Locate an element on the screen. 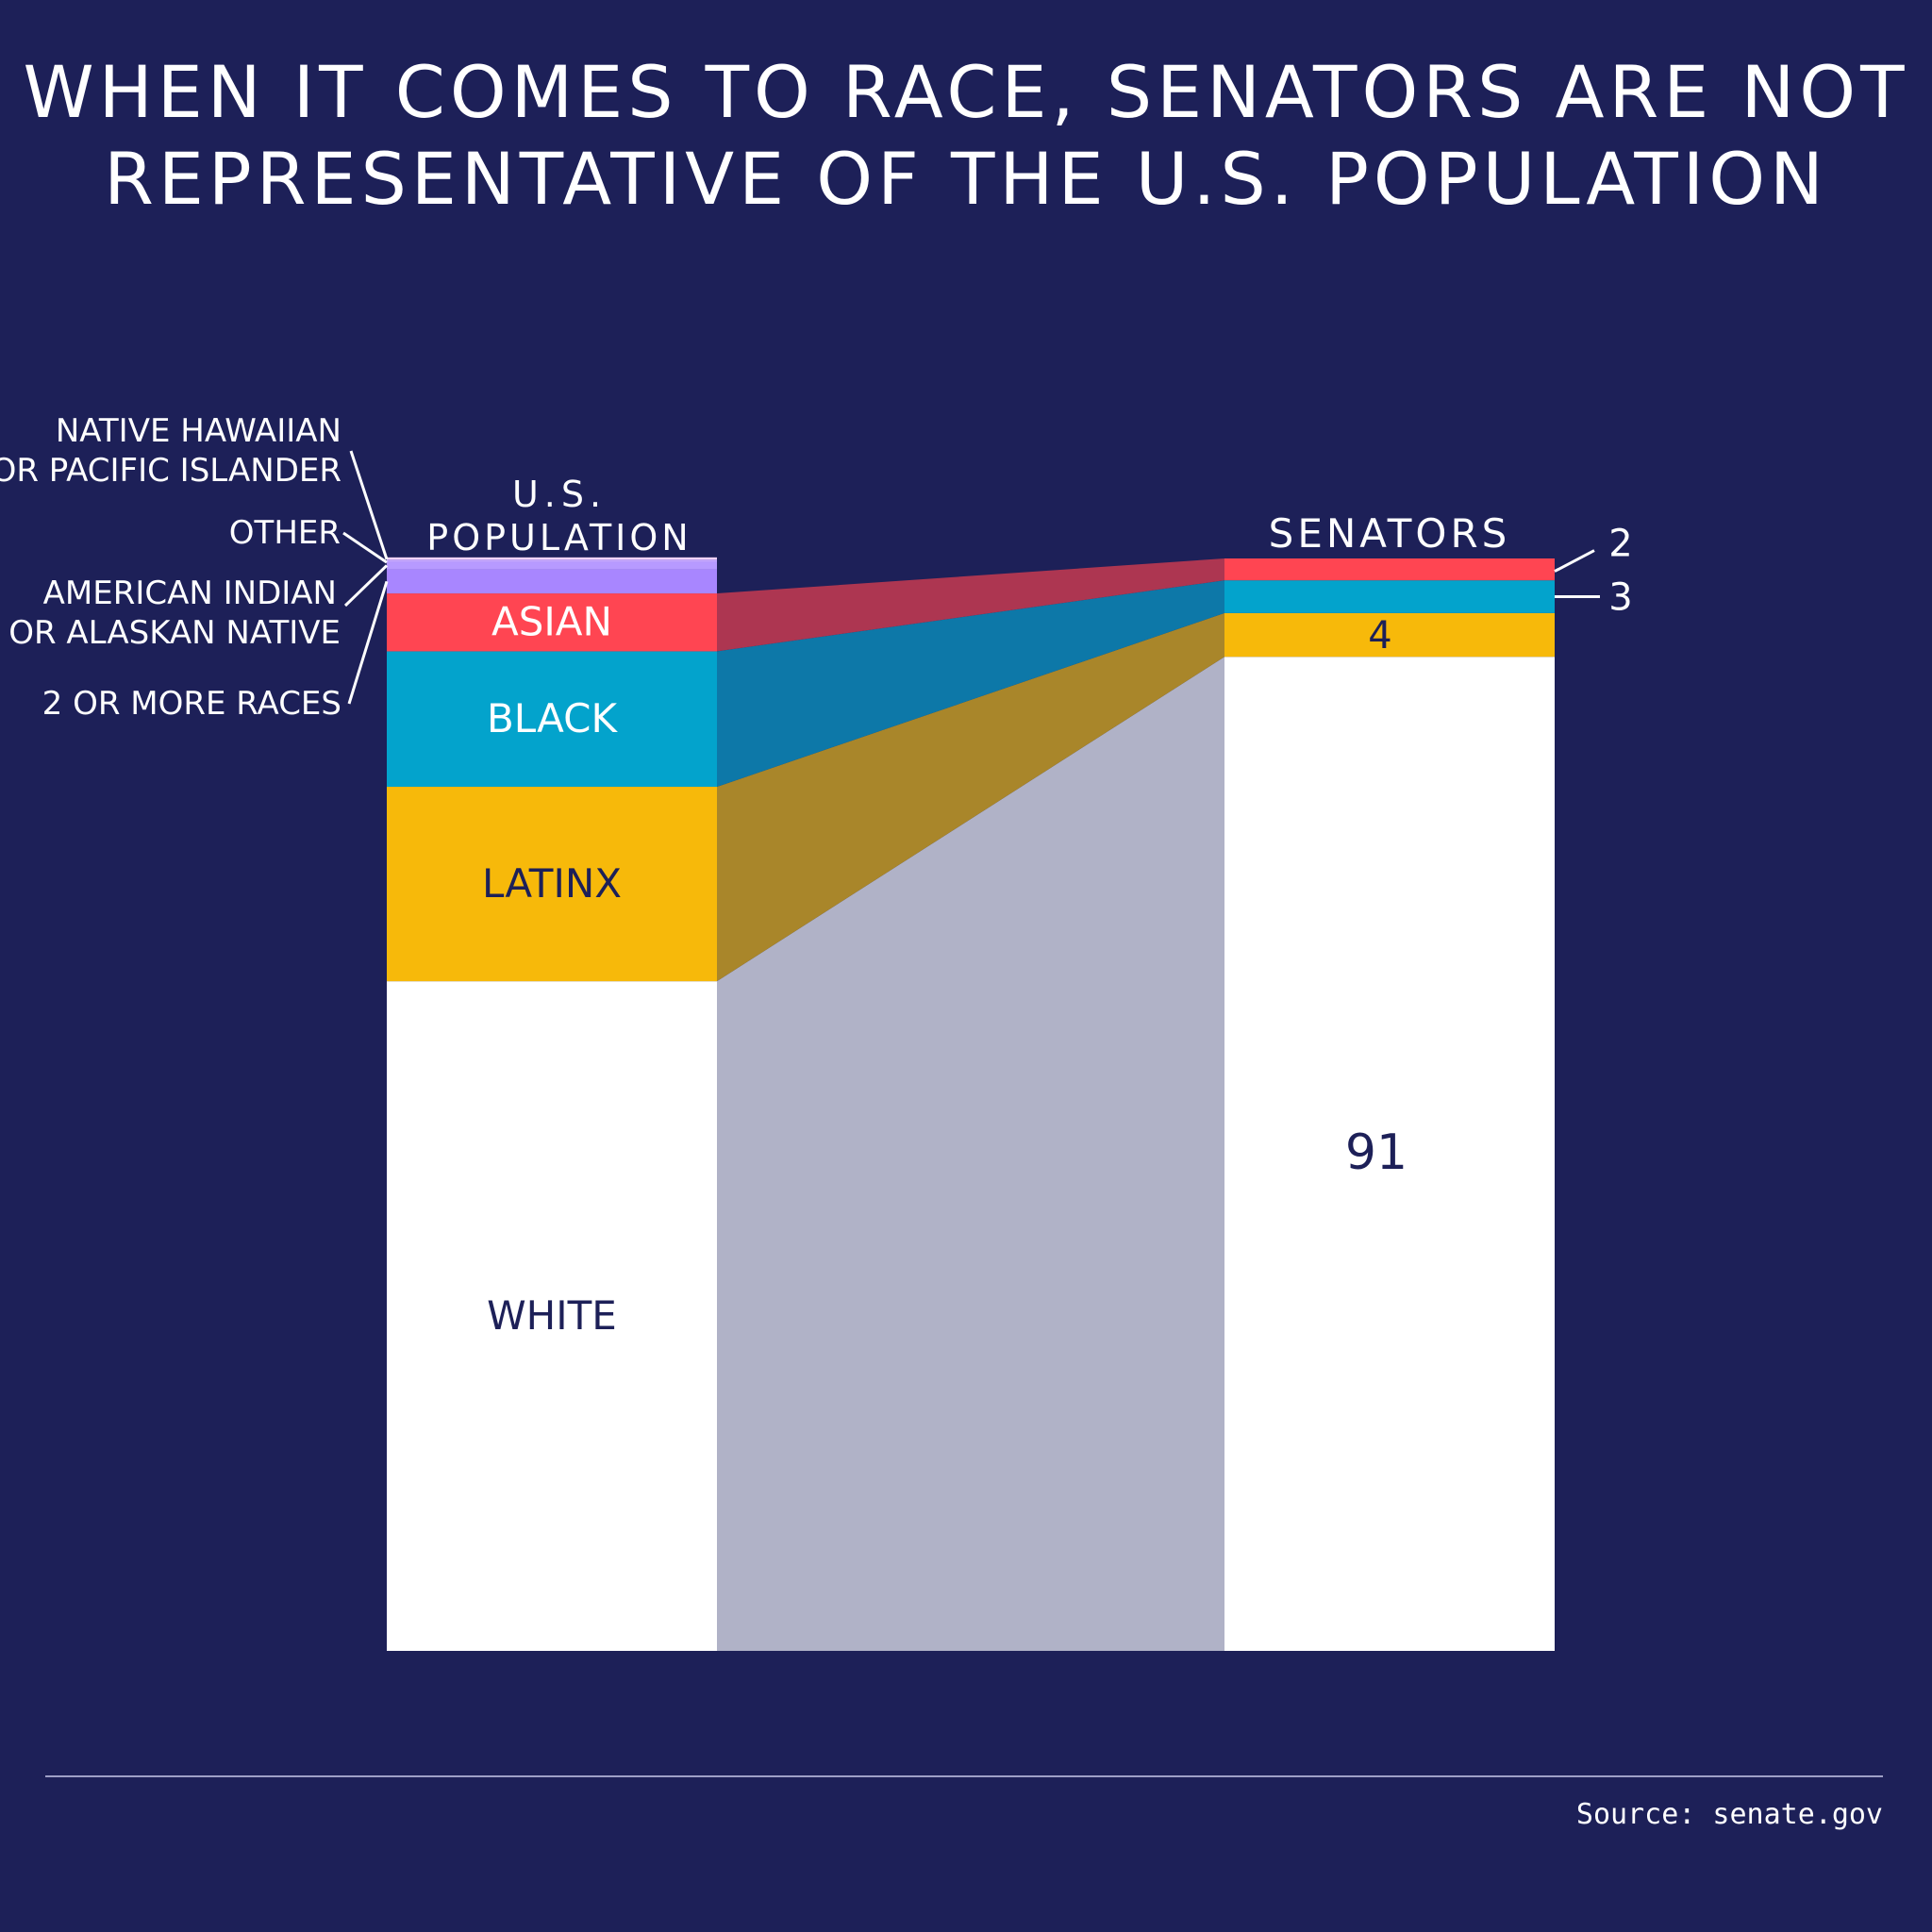 The height and width of the screenshot is (1932, 1932). callout-2-line-1: OR ALASKAN NATIVE is located at coordinates (175, 633).